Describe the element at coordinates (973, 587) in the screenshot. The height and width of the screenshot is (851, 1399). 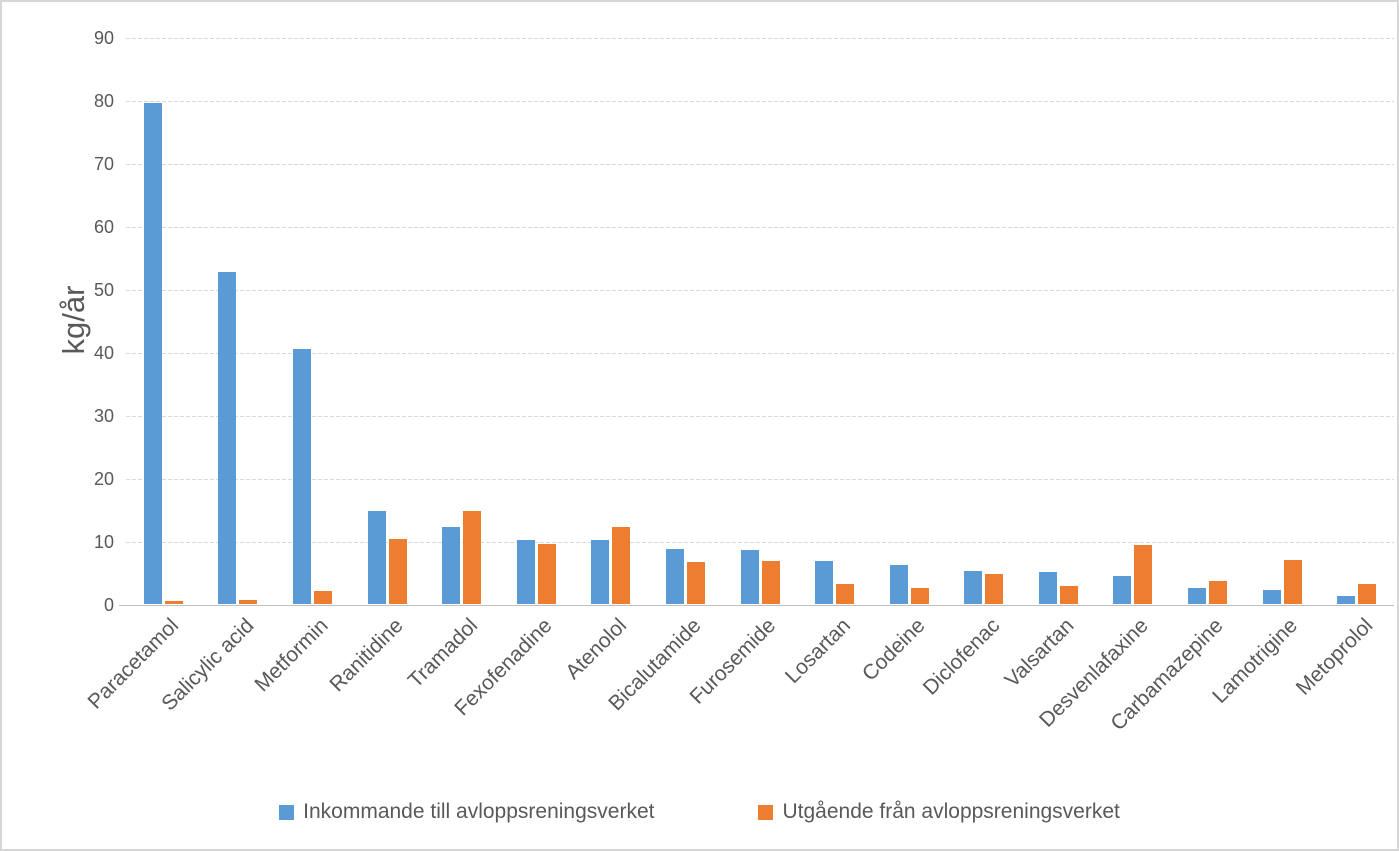
I see `bar-inkommande-diclofenac` at that location.